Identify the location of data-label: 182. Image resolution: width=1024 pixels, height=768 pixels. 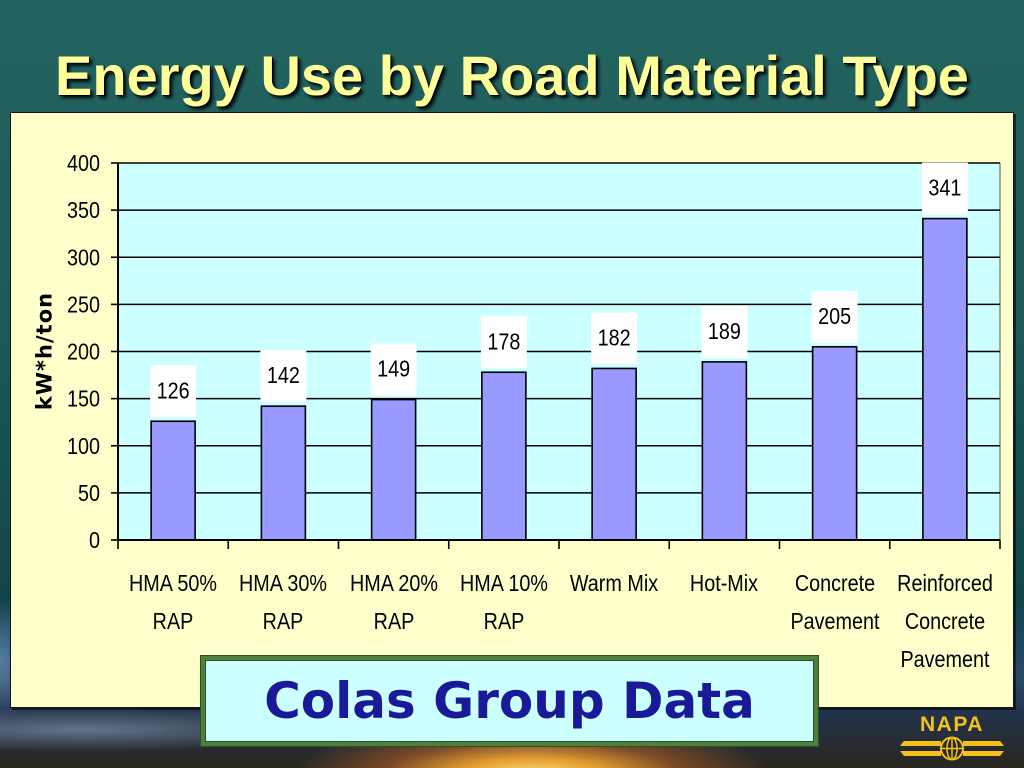
(614, 338).